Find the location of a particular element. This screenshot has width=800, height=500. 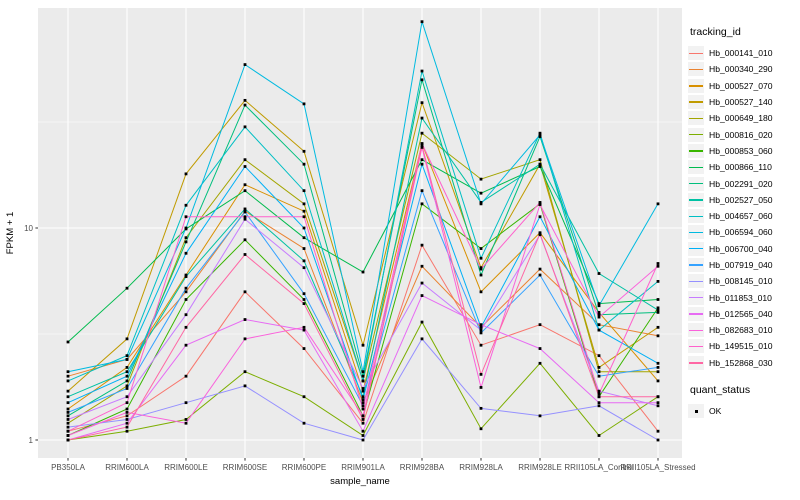

legend-item-Hb_008145_010: Hb_008145_010 is located at coordinates (743, 281).